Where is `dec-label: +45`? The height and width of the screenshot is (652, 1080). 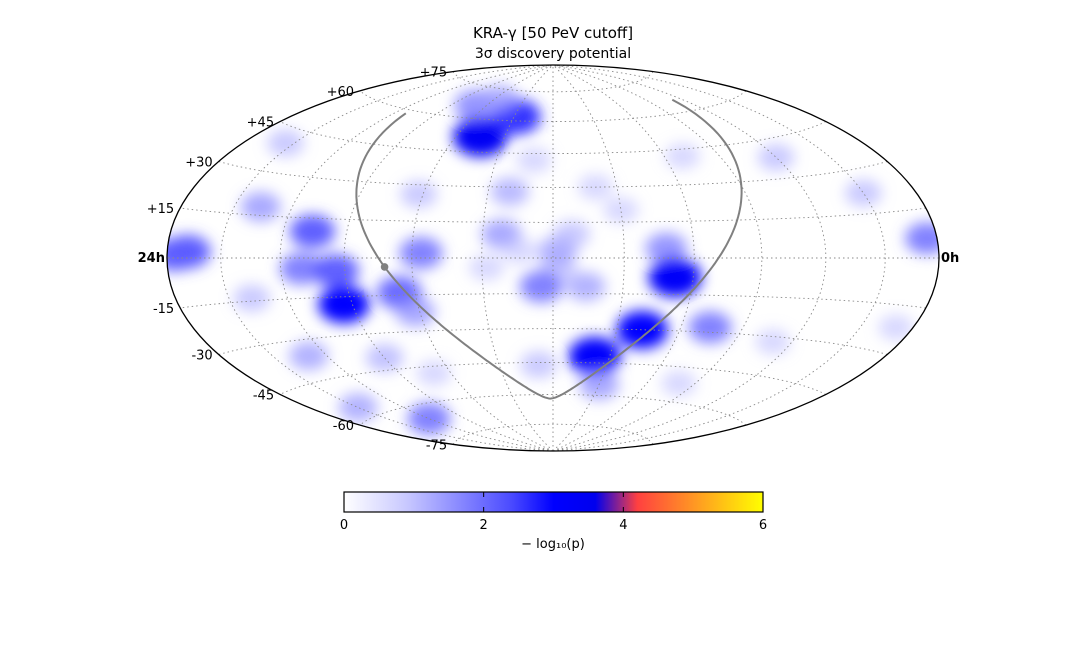 dec-label: +45 is located at coordinates (260, 123).